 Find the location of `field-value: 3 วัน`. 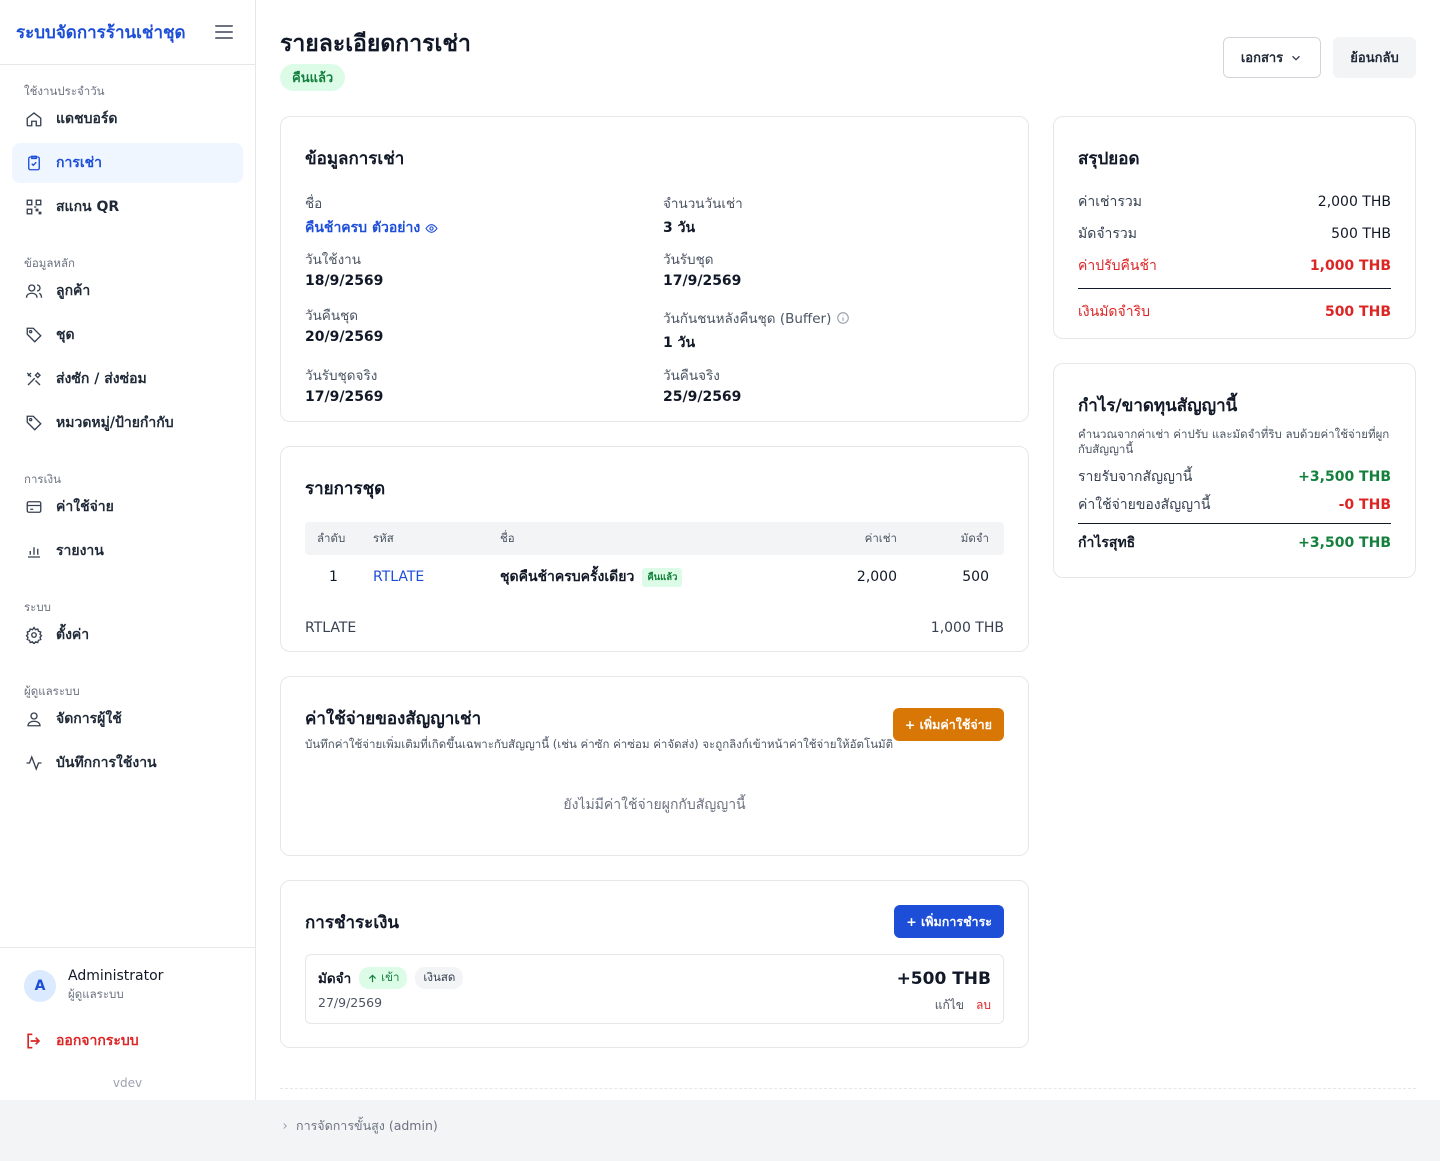

field-value: 3 วัน is located at coordinates (679, 228).